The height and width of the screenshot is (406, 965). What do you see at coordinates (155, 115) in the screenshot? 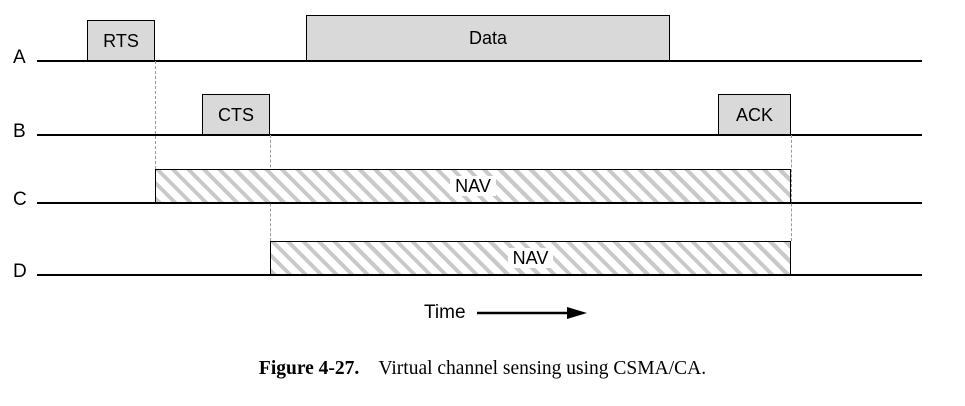
I see `guide-line-rts-end` at bounding box center [155, 115].